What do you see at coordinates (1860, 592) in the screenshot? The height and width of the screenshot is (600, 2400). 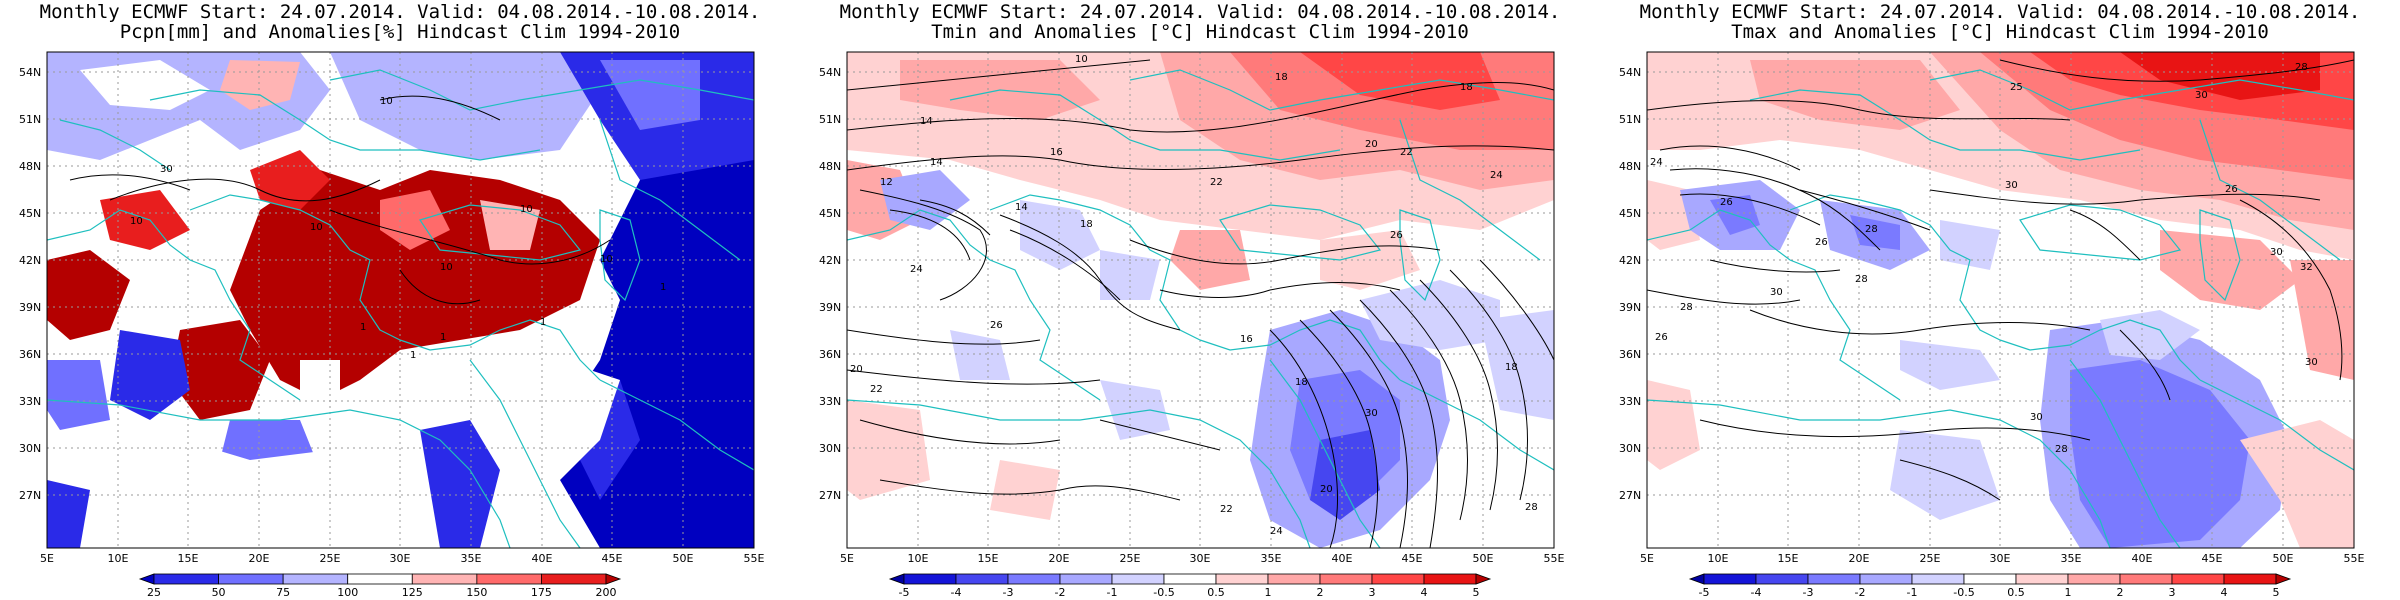 I see `colorbar-label: -2` at bounding box center [1860, 592].